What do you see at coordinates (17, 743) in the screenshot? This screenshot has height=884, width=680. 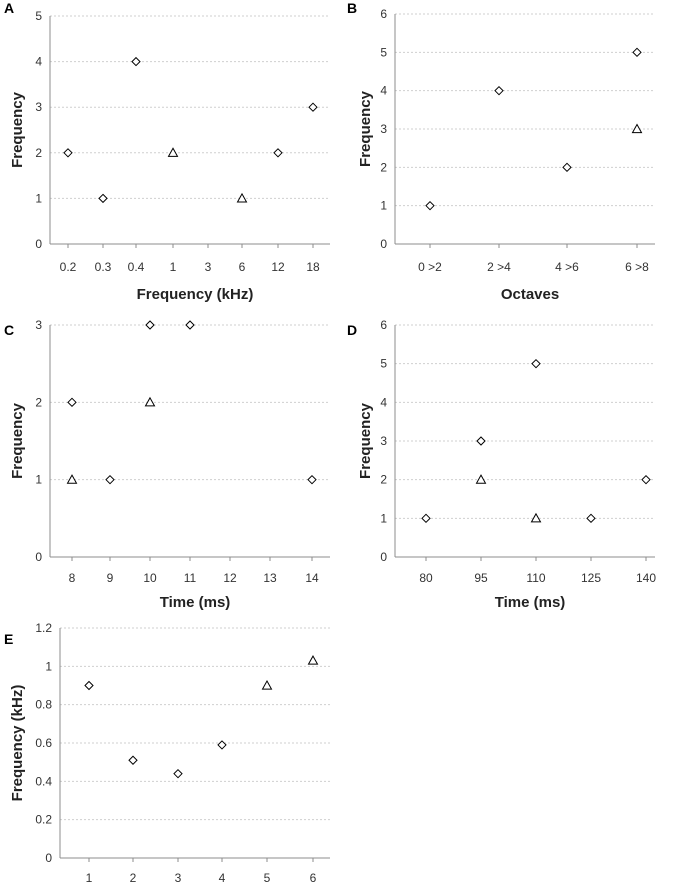 I see `y-axis-title: Frequency (kHz)` at bounding box center [17, 743].